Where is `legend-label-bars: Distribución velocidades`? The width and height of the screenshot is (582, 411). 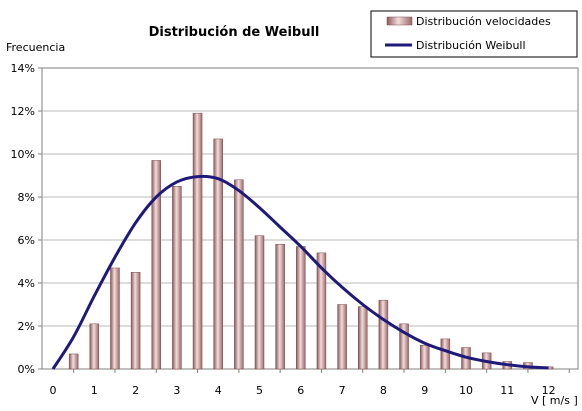
legend-label-bars: Distribución velocidades is located at coordinates (483, 21).